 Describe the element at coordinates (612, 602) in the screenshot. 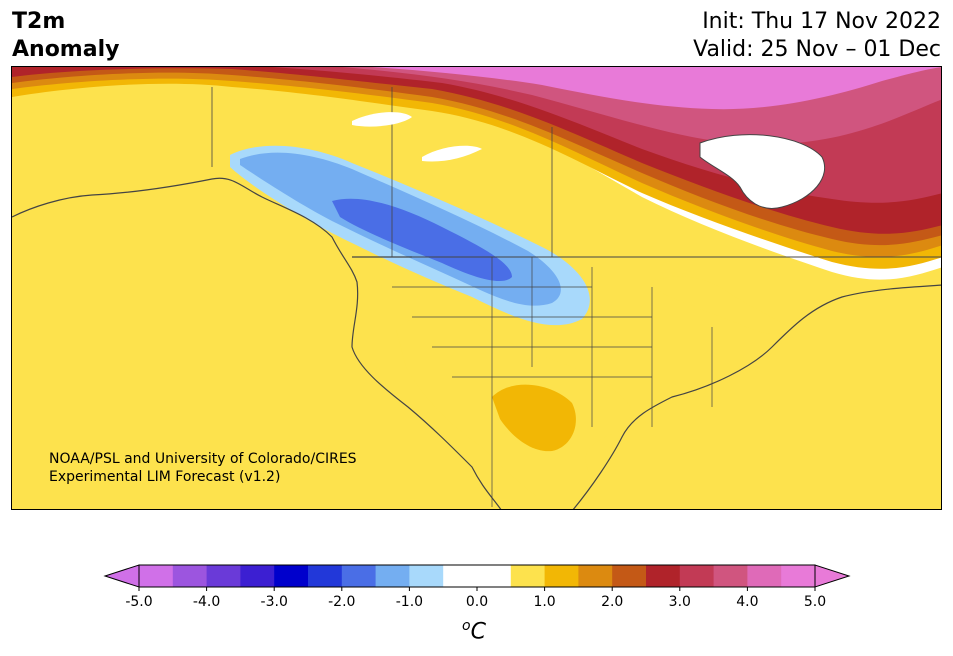

I see `colorbar-tick-label: 2.0` at that location.